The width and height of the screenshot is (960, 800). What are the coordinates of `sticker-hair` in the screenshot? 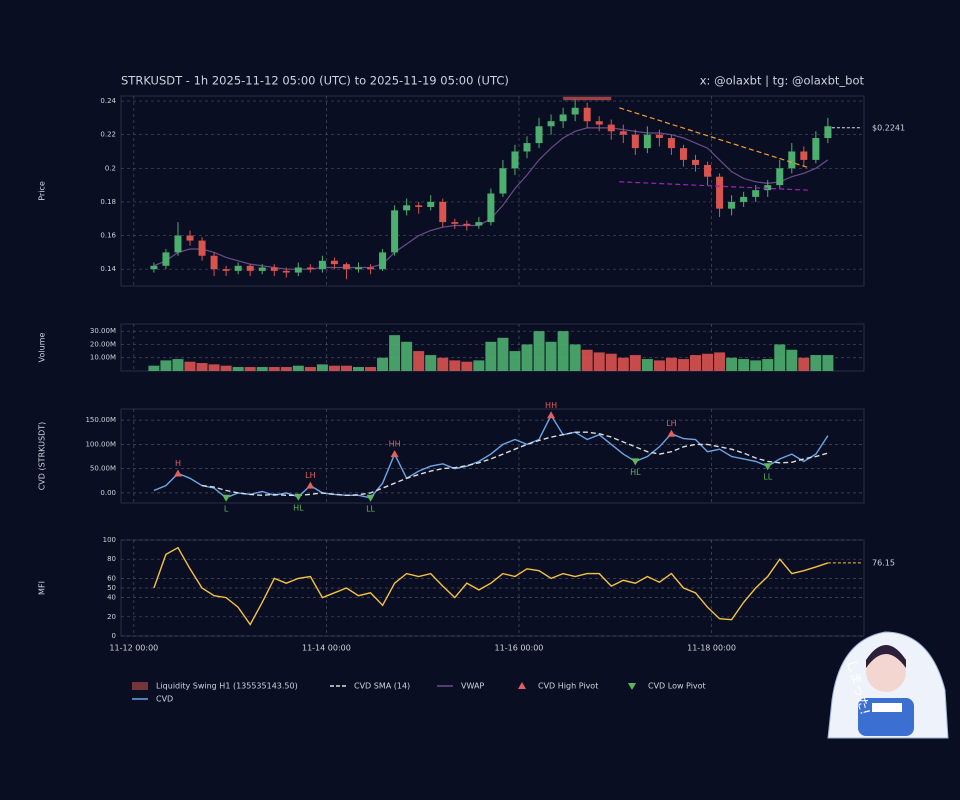 It's located at (886, 656).